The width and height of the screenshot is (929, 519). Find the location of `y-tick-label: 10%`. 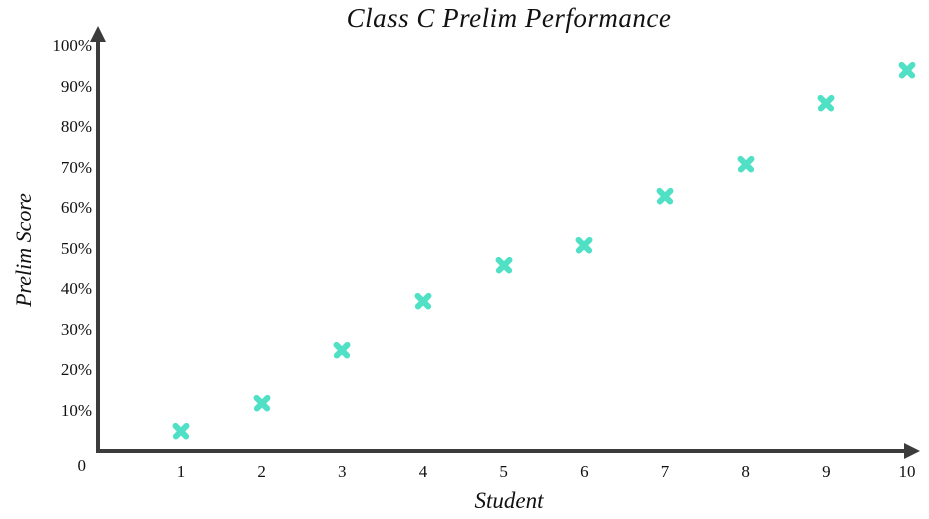

y-tick-label: 10% is located at coordinates (76, 410).